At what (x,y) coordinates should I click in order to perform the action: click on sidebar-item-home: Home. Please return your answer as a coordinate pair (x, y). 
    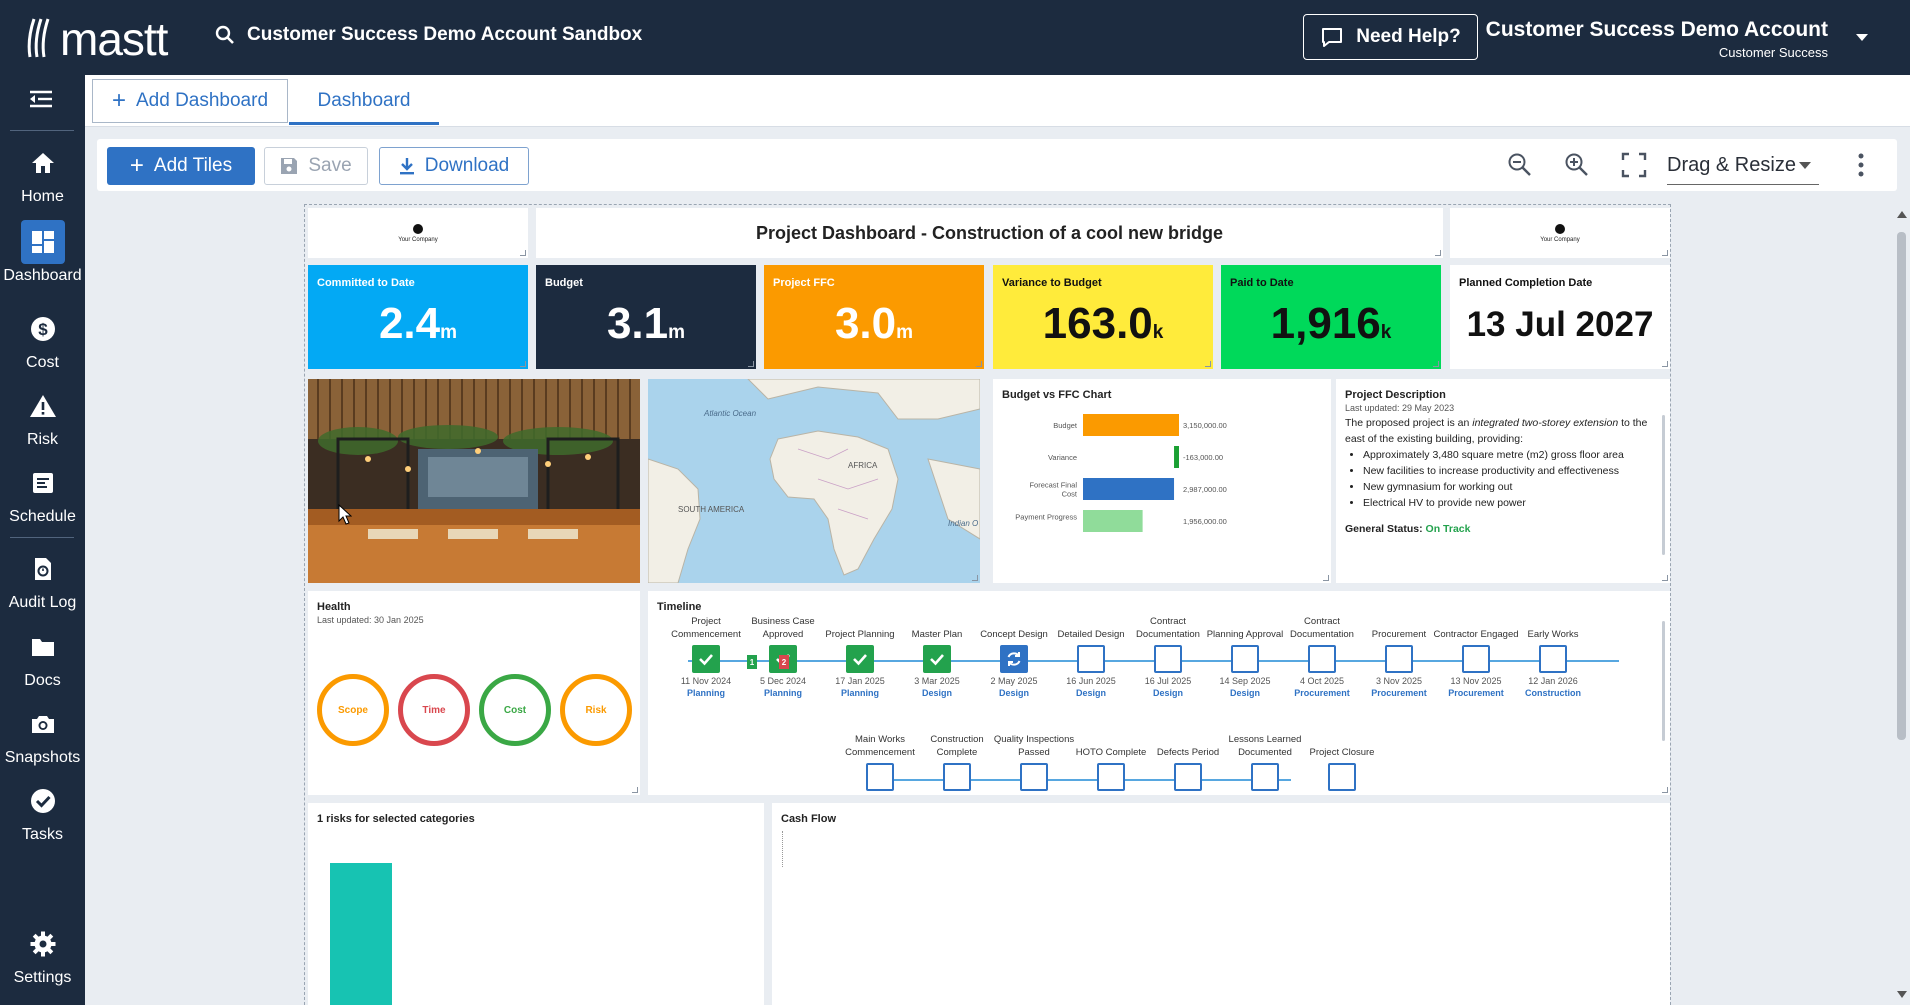
    Looking at the image, I should click on (42, 173).